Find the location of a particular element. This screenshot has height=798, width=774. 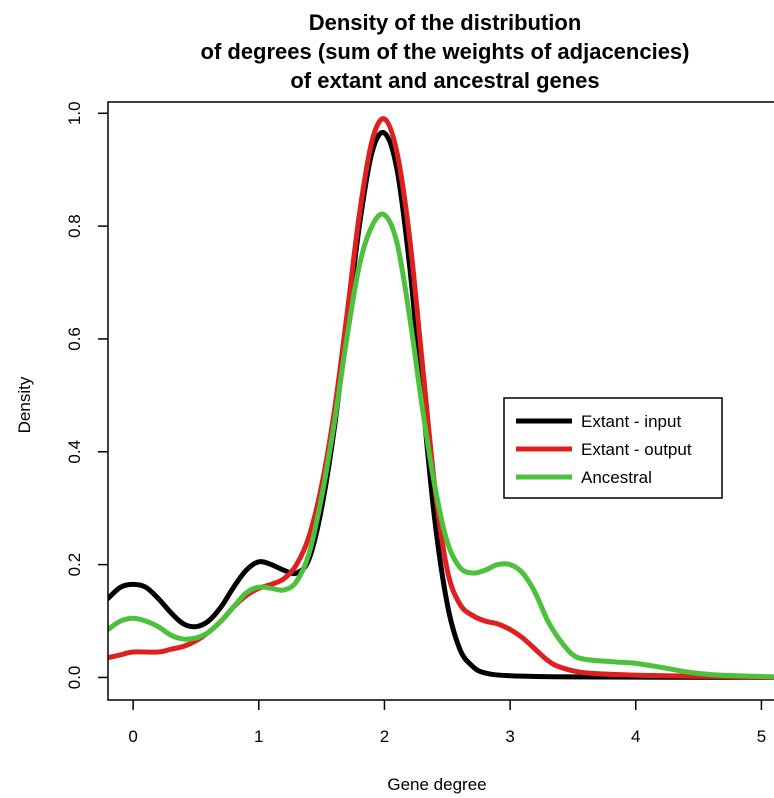

legend-label: Extant - output is located at coordinates (636, 449).